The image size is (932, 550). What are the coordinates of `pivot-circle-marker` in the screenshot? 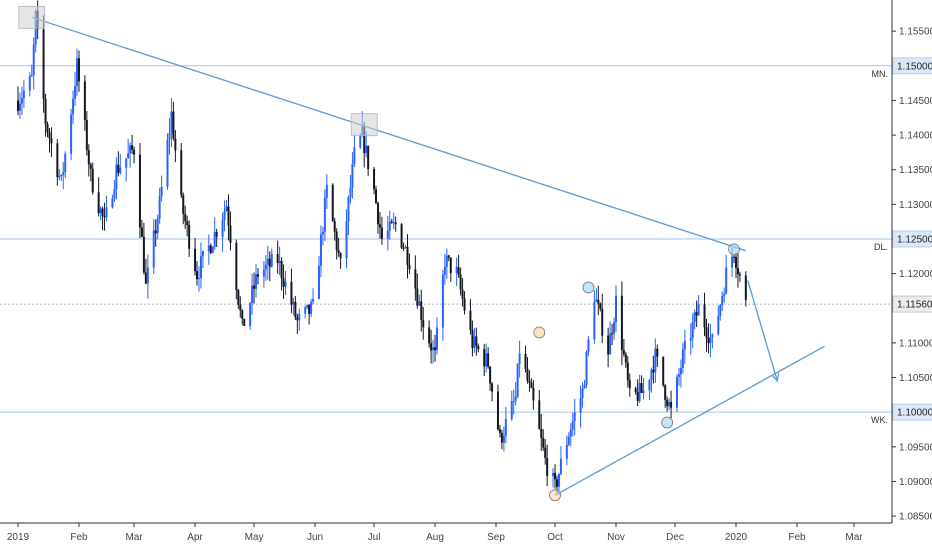 It's located at (734, 249).